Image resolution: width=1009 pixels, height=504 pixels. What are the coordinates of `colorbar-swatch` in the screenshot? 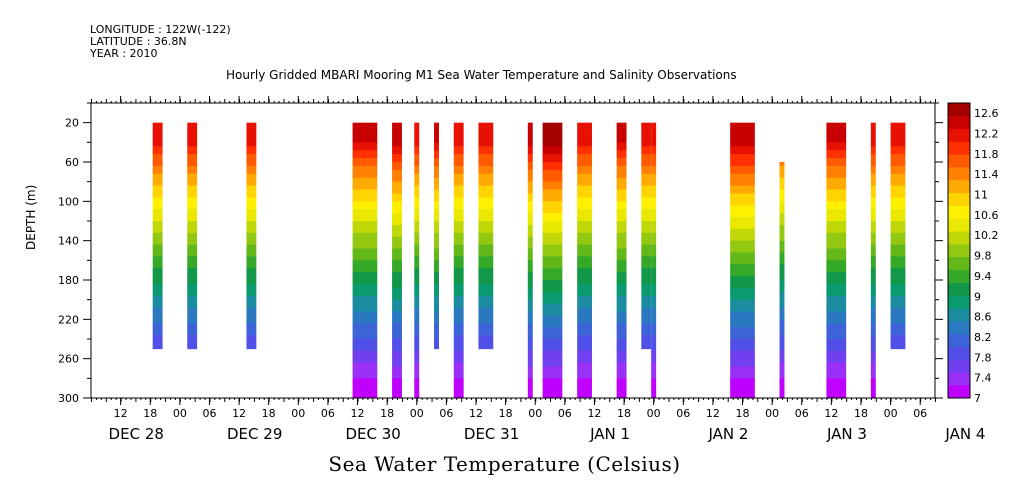 It's located at (959, 366).